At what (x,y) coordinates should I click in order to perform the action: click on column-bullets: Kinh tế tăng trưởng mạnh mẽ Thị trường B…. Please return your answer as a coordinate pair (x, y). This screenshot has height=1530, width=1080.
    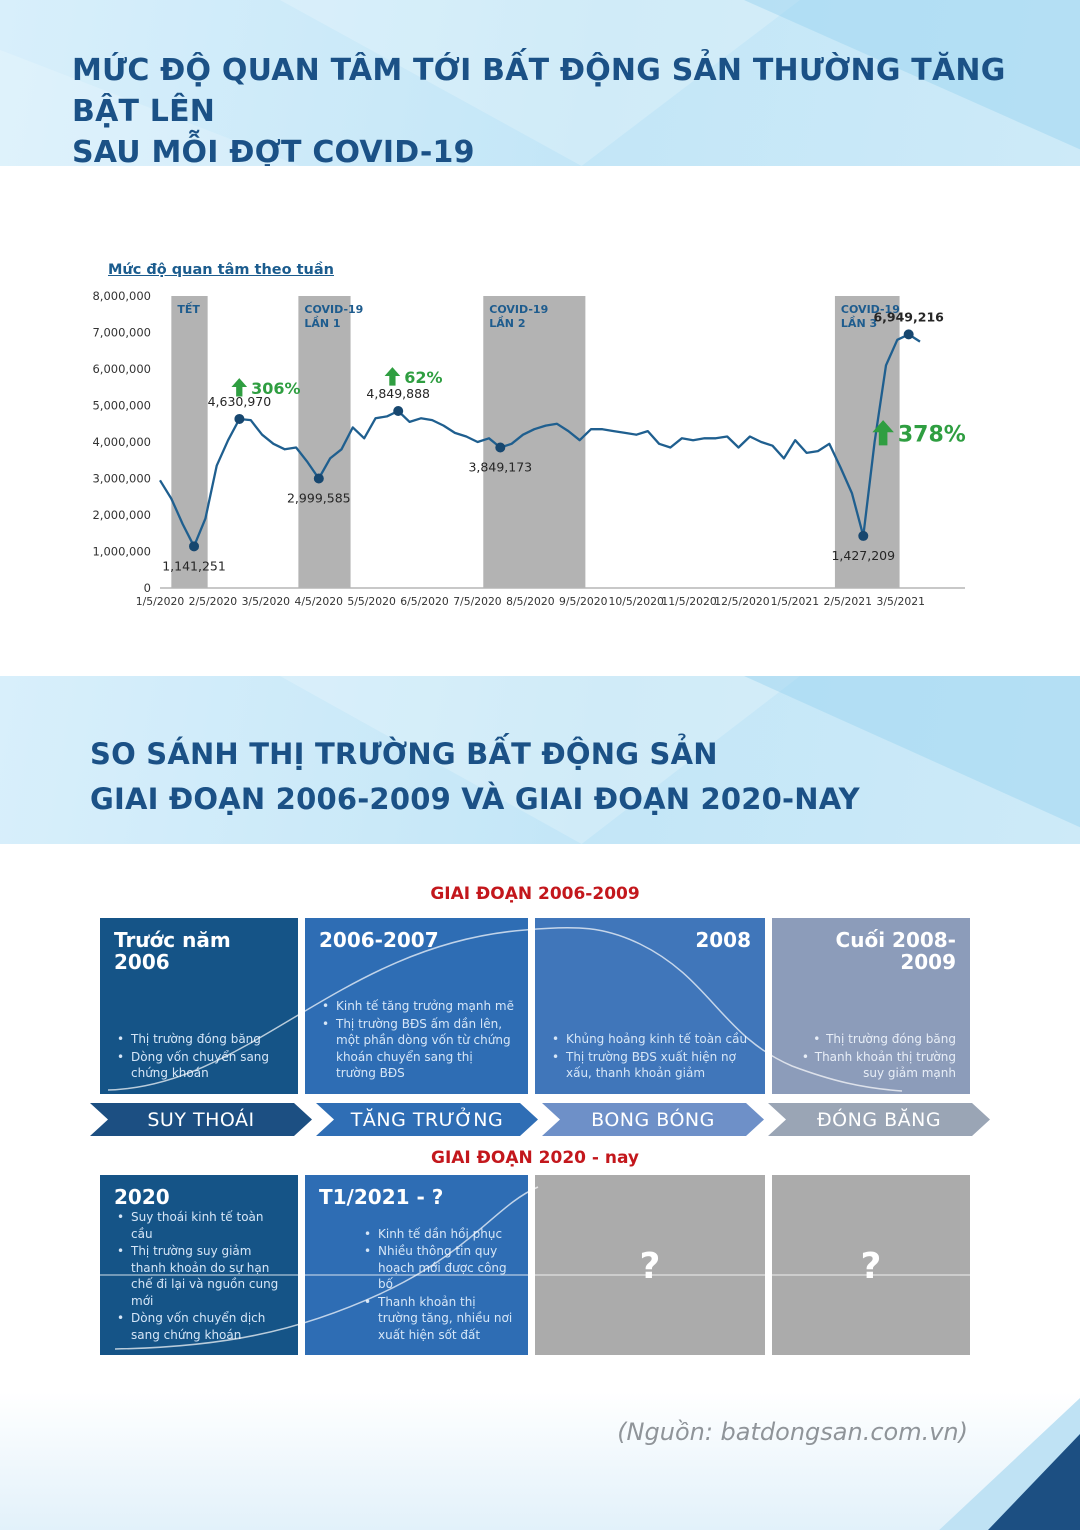
    Looking at the image, I should click on (416, 1040).